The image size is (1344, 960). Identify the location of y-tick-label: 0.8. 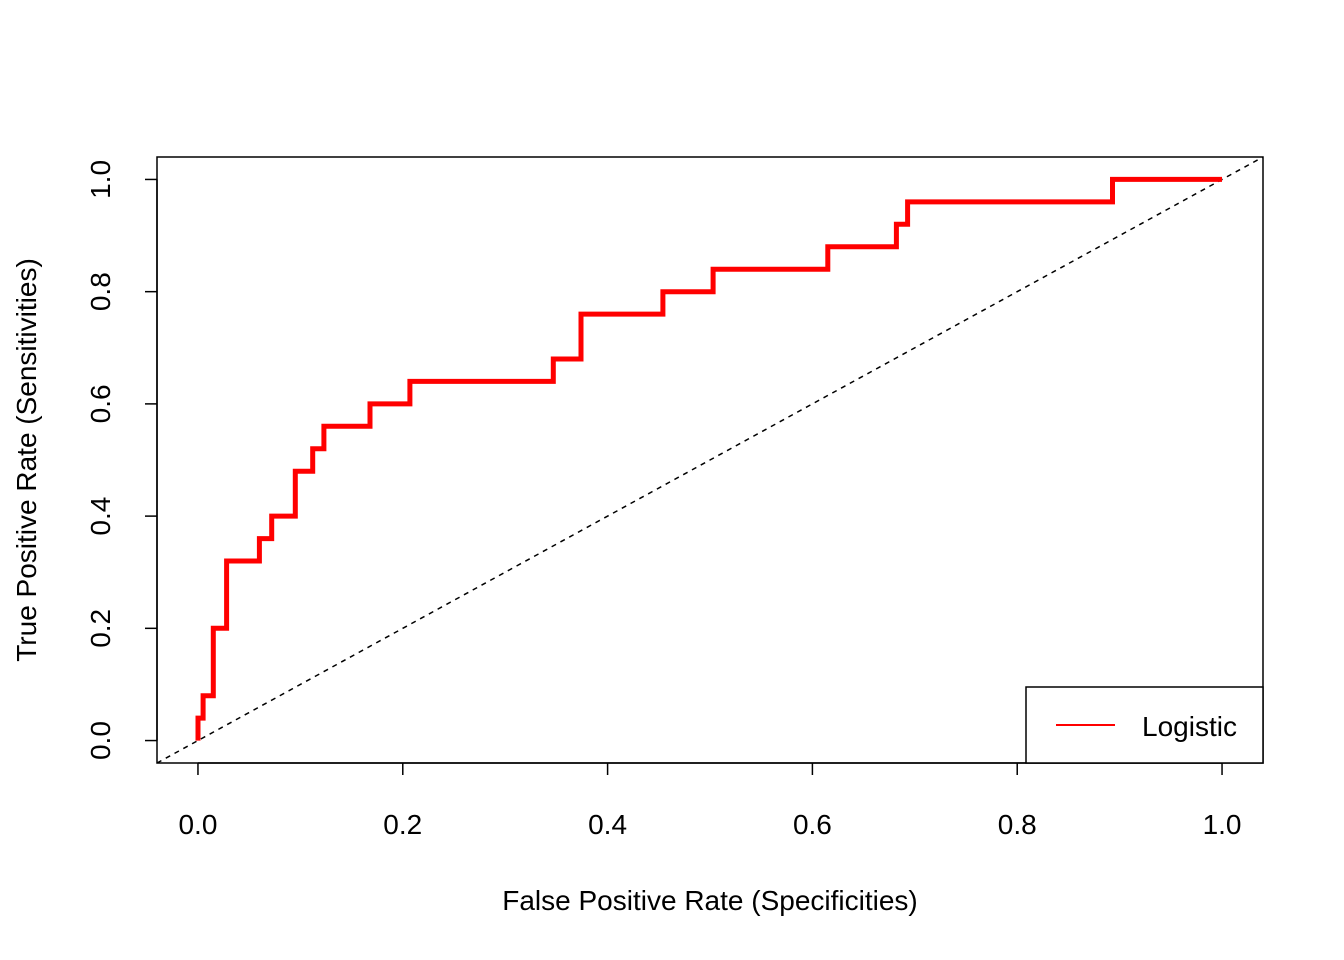
(100, 291).